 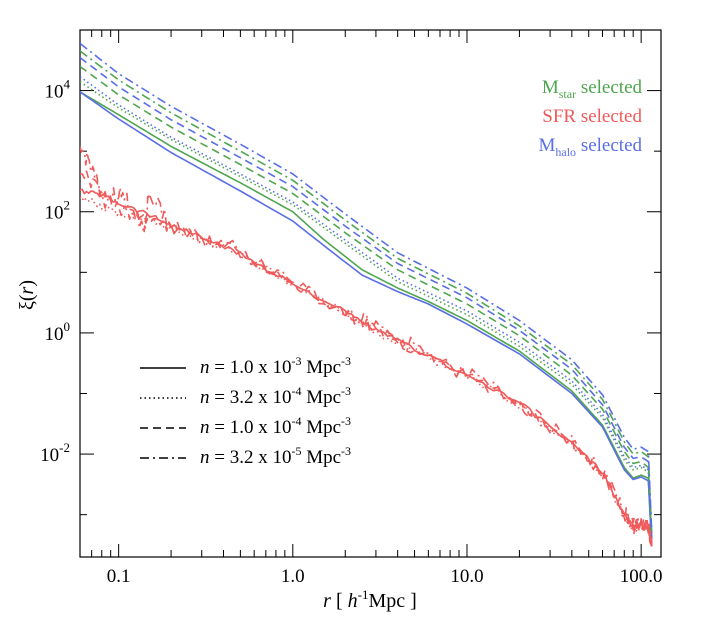 I want to click on x-tick-label: 1.0, so click(x=293, y=576).